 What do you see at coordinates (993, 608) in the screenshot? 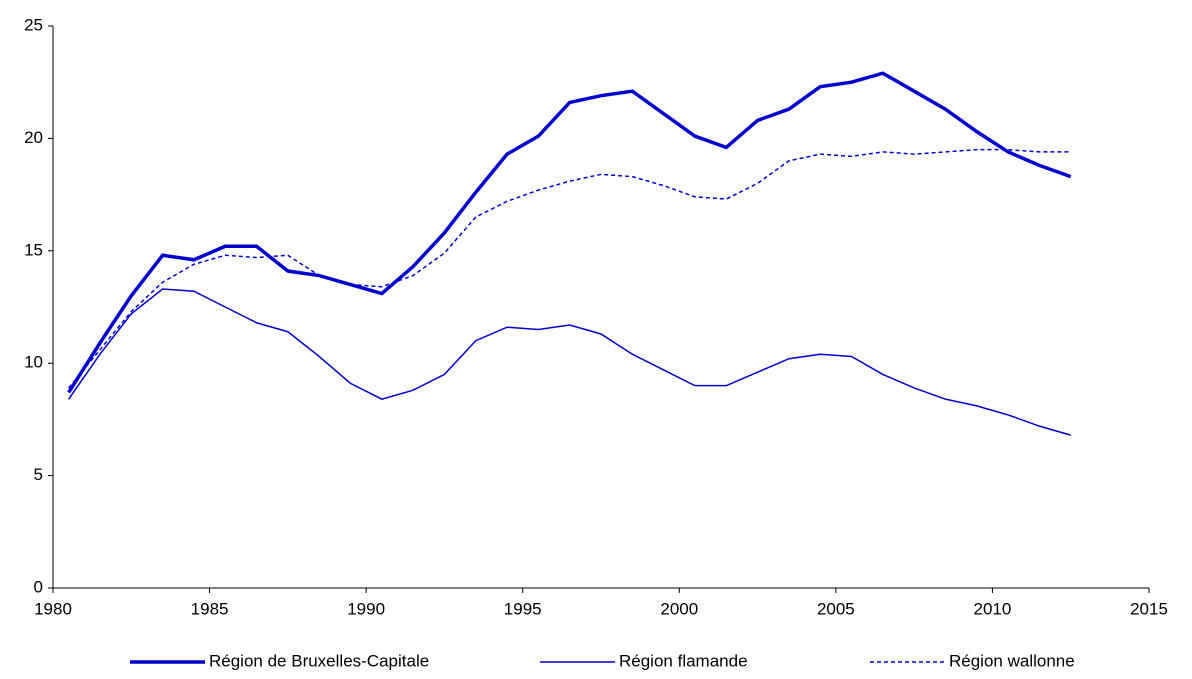
I see `x-tick-label: 2010` at bounding box center [993, 608].